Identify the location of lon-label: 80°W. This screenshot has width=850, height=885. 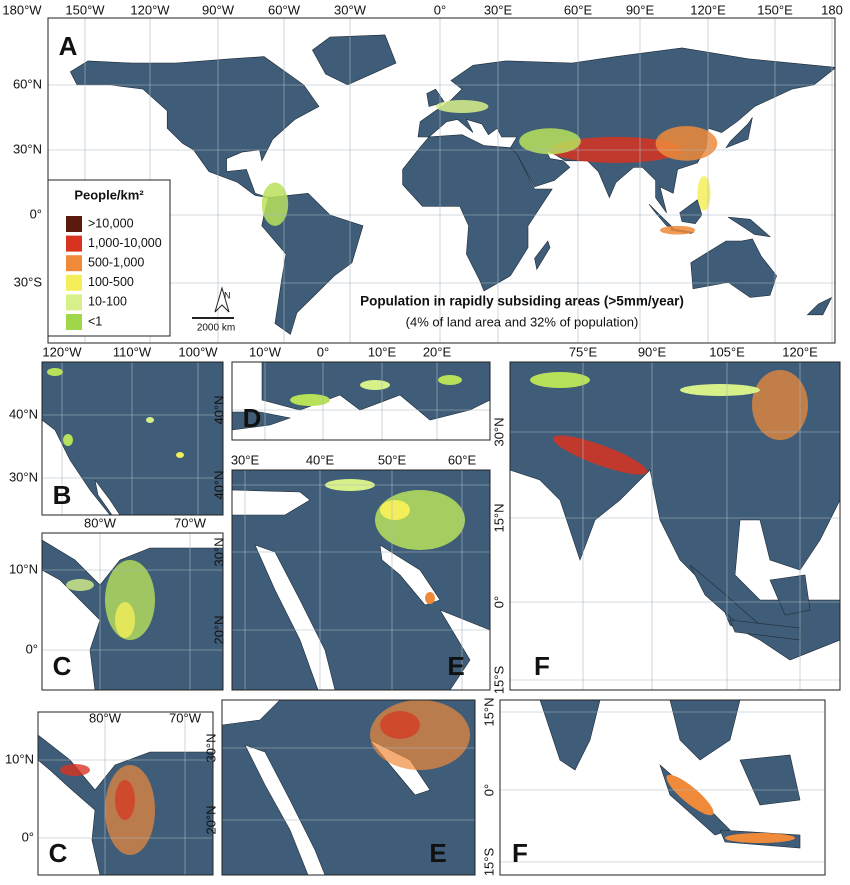
(100, 522).